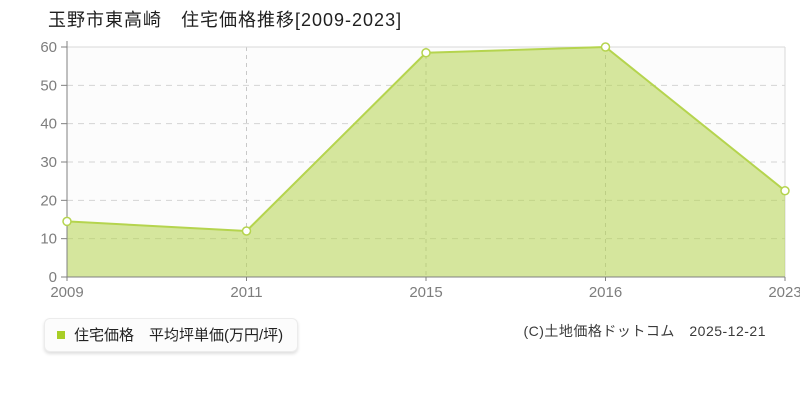 The height and width of the screenshot is (400, 800). What do you see at coordinates (425, 292) in the screenshot?
I see `x-axis-tick-label: 2015` at bounding box center [425, 292].